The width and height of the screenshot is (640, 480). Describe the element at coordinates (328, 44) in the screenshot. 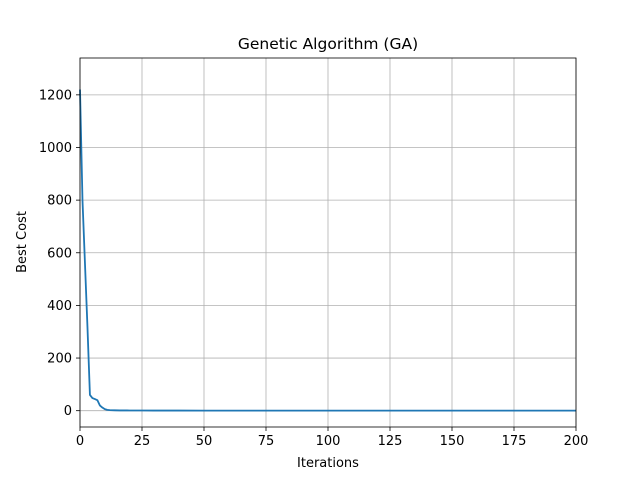

I see `chart-title: Genetic Algorithm (GA)` at that location.